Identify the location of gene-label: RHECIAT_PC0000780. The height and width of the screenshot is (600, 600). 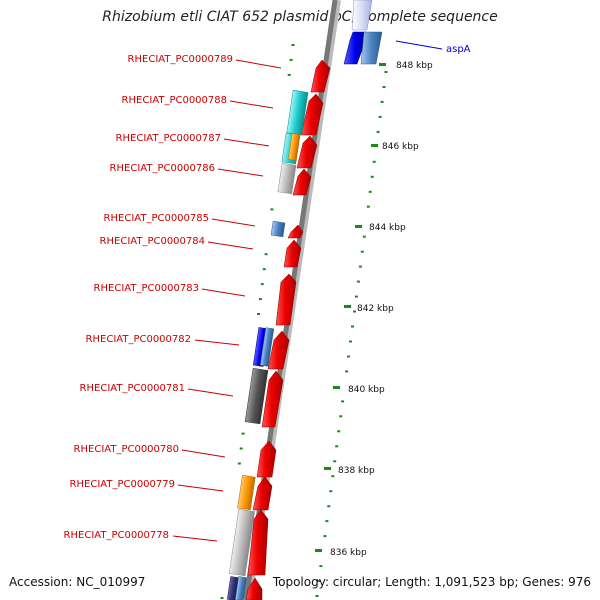
(126, 449).